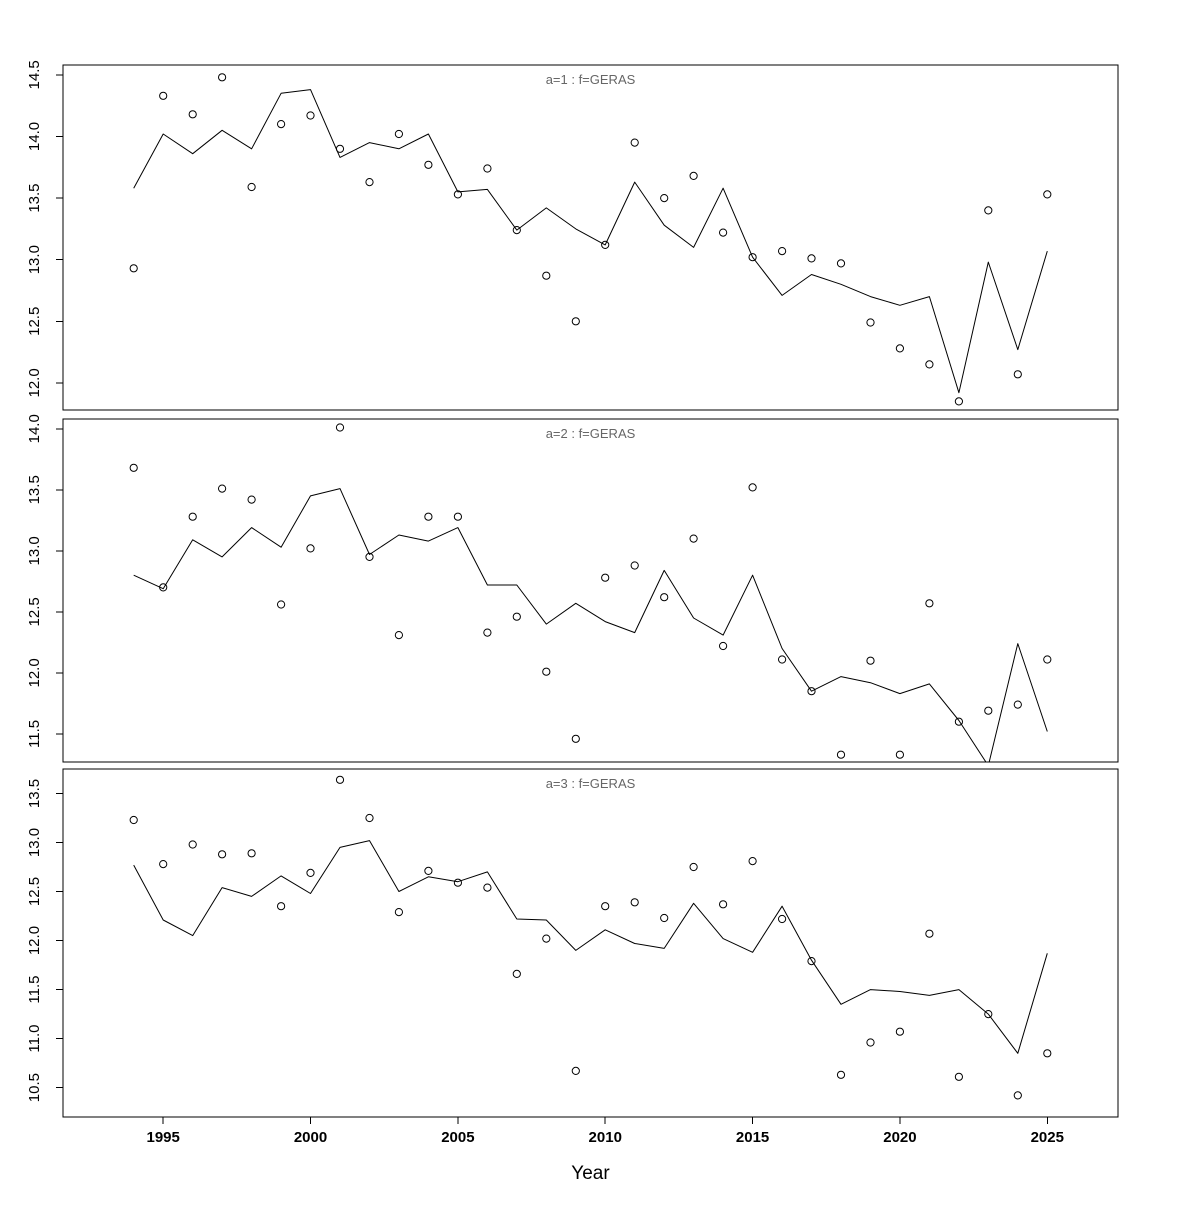  What do you see at coordinates (752, 1137) in the screenshot?
I see `x-tick-label: 2015` at bounding box center [752, 1137].